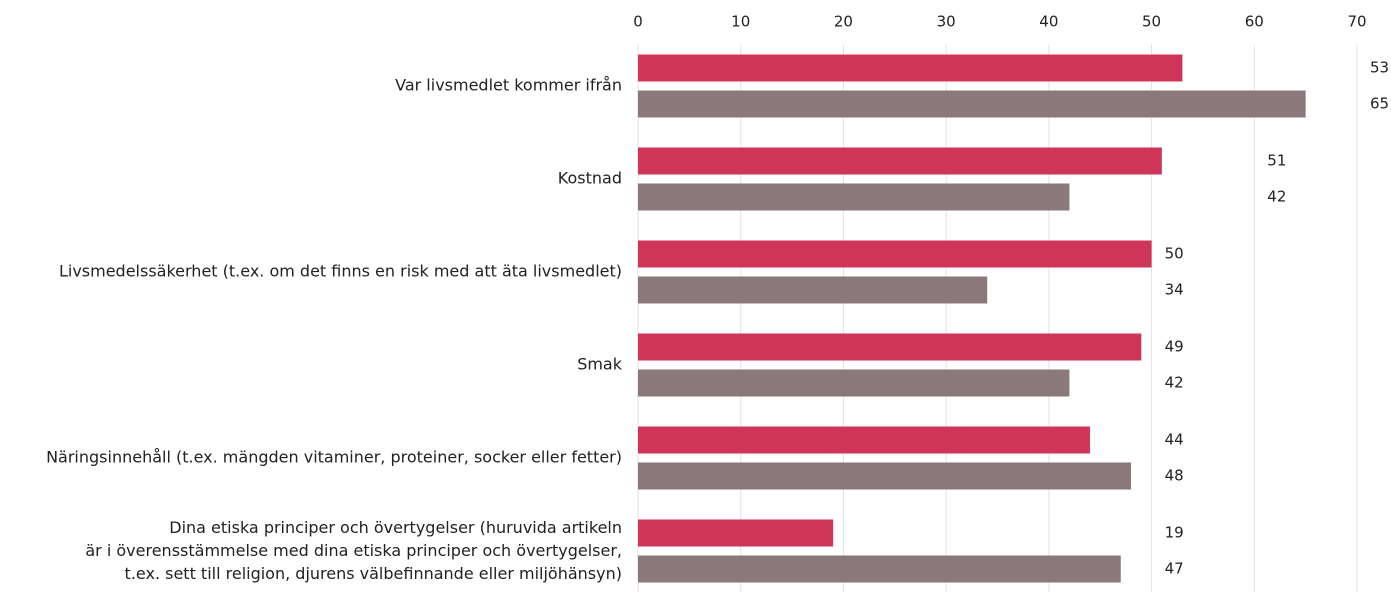  I want to click on value-label: 44, so click(1174, 440).